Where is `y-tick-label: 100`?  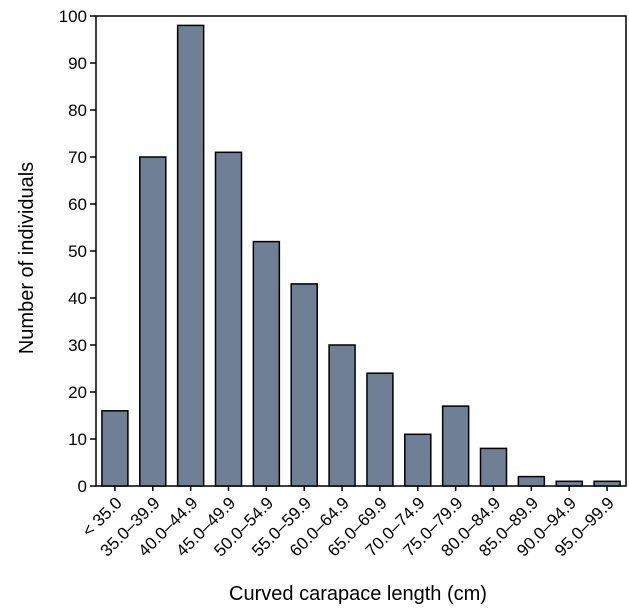 y-tick-label: 100 is located at coordinates (73, 16).